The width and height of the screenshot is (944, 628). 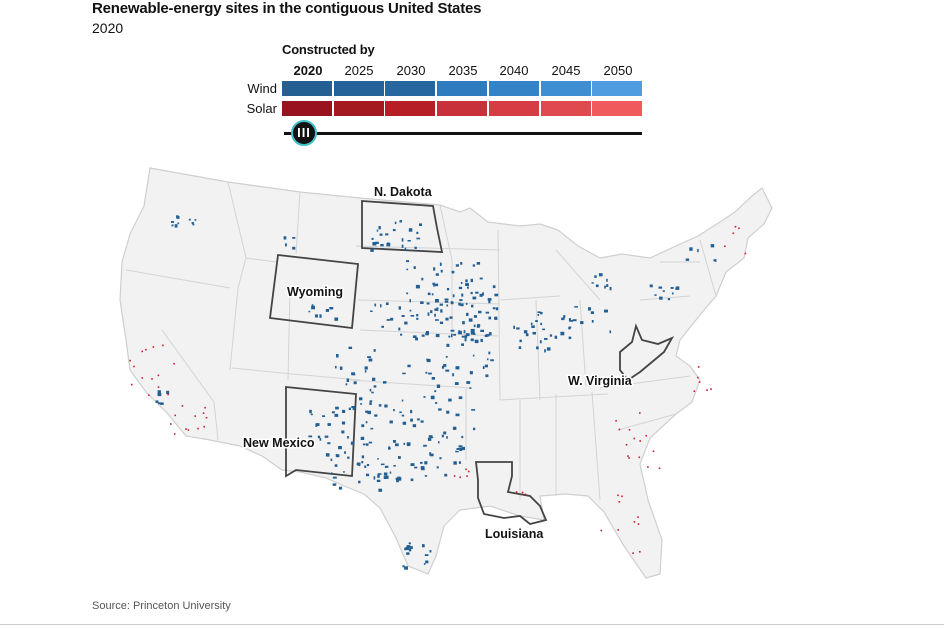 What do you see at coordinates (358, 108) in the screenshot?
I see `legend-swatch-solar-2025` at bounding box center [358, 108].